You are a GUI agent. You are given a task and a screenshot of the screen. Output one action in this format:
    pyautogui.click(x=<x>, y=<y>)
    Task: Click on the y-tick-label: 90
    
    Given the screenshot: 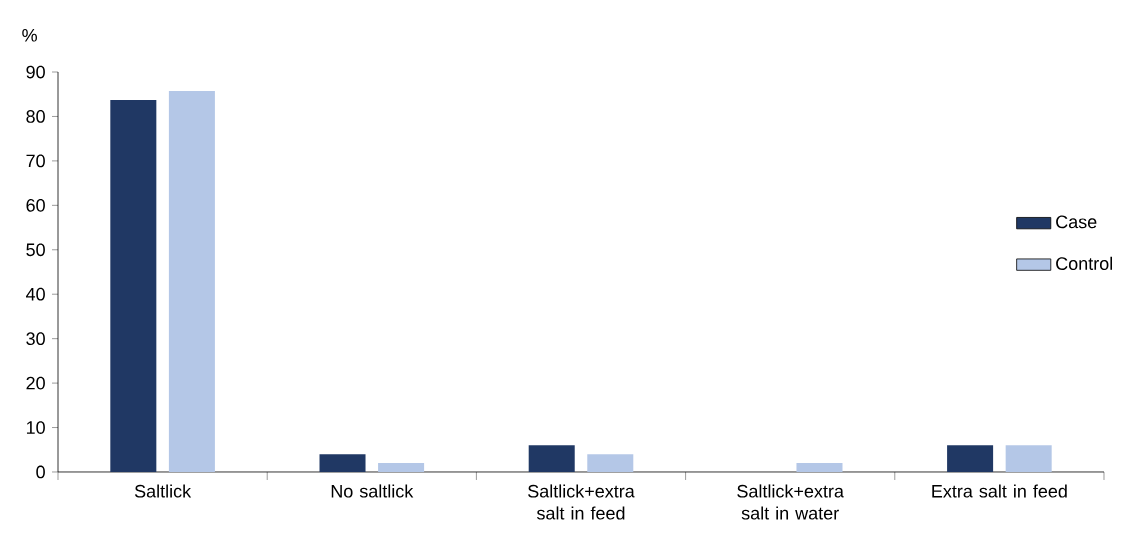 What is the action you would take?
    pyautogui.click(x=35, y=72)
    